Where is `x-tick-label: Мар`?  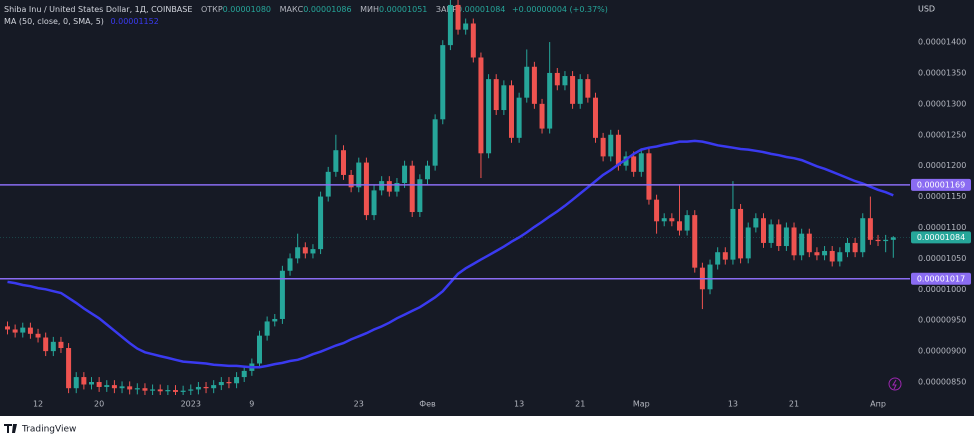 x-tick-label: Мар is located at coordinates (641, 404).